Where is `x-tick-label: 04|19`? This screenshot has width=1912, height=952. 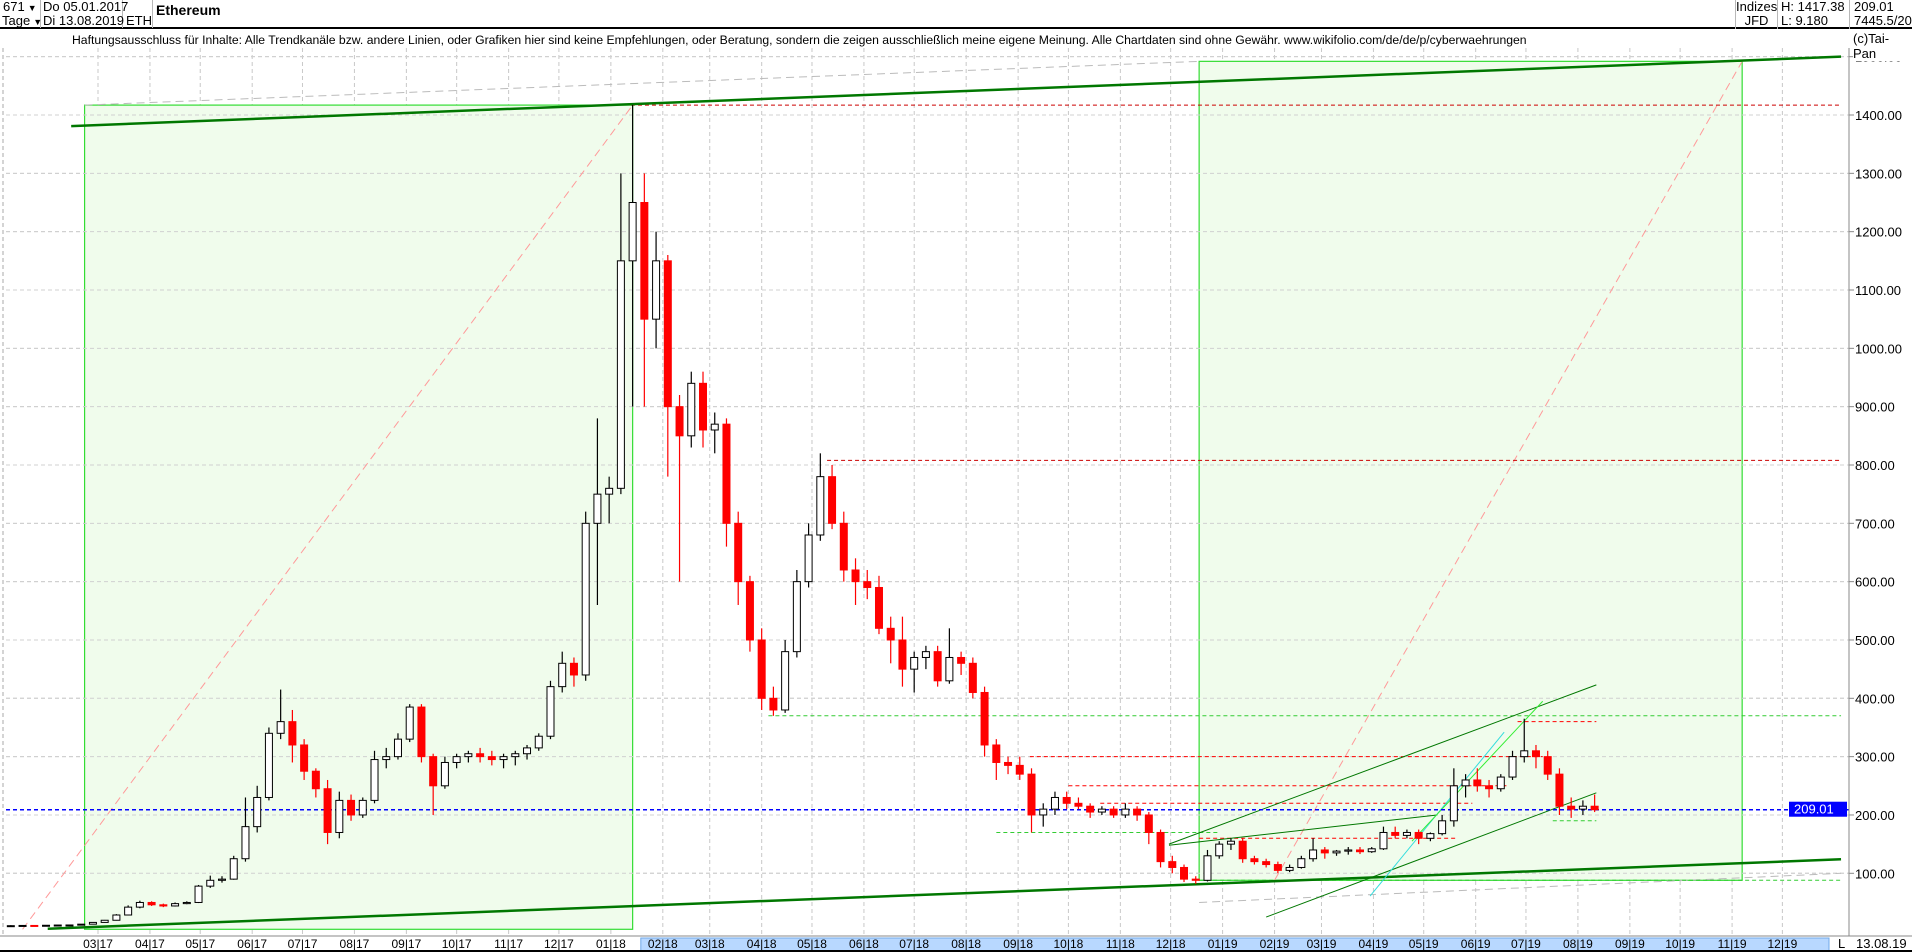
x-tick-label: 04|19 is located at coordinates (1374, 944).